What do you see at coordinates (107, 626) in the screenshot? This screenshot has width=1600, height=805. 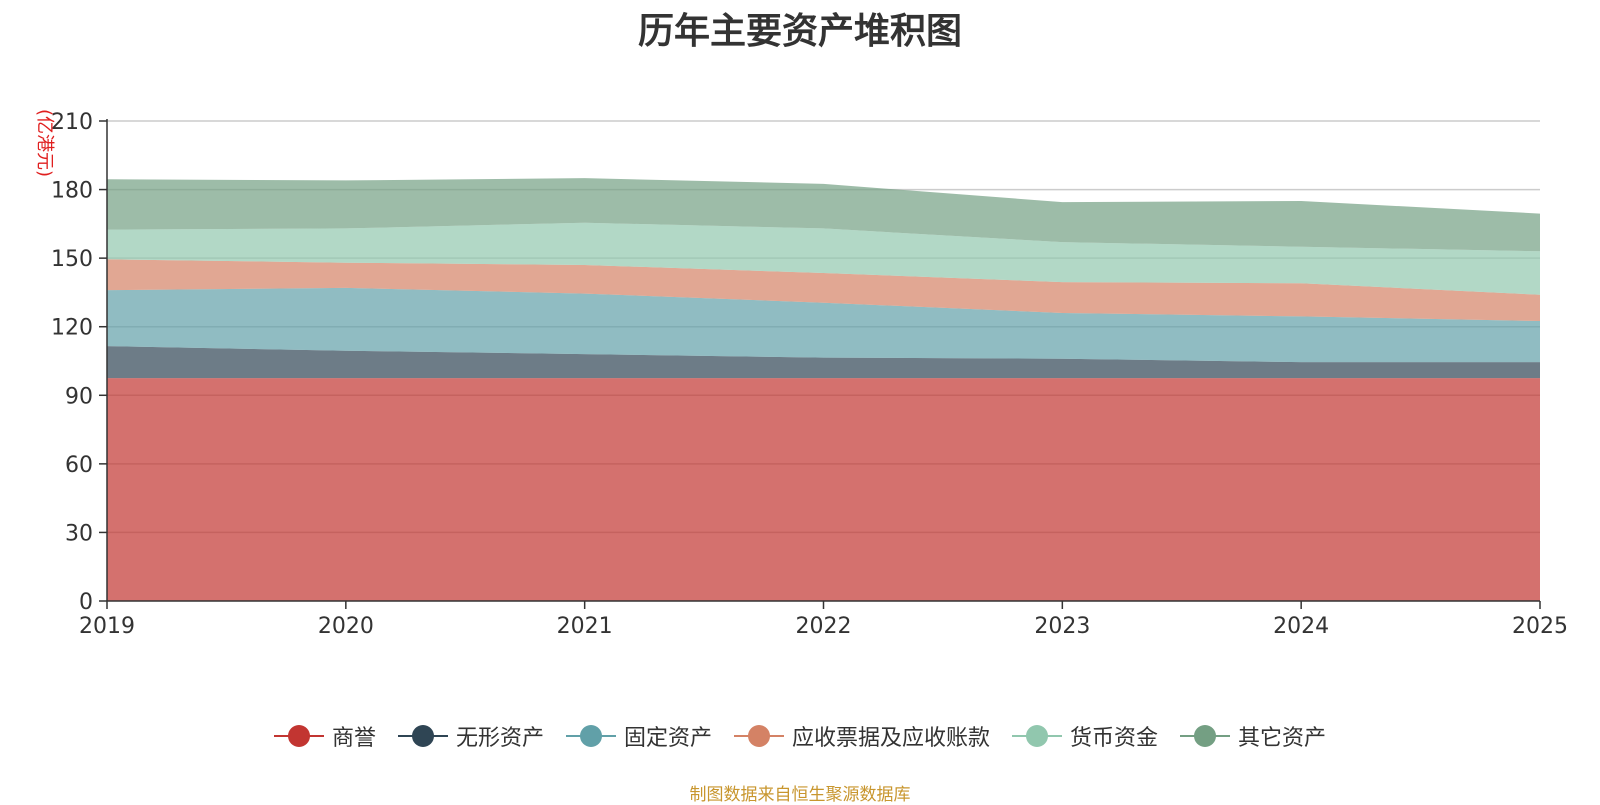 I see `x-tick-label: 2019` at bounding box center [107, 626].